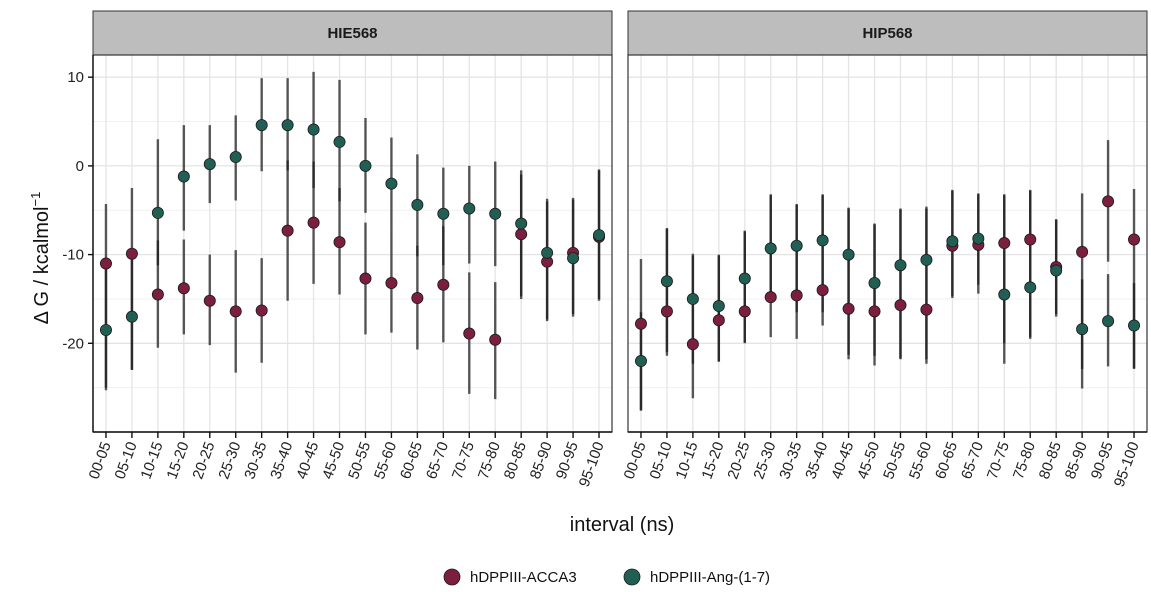 The height and width of the screenshot is (592, 1151). What do you see at coordinates (177, 461) in the screenshot?
I see `x-tick-label: 15-20` at bounding box center [177, 461].